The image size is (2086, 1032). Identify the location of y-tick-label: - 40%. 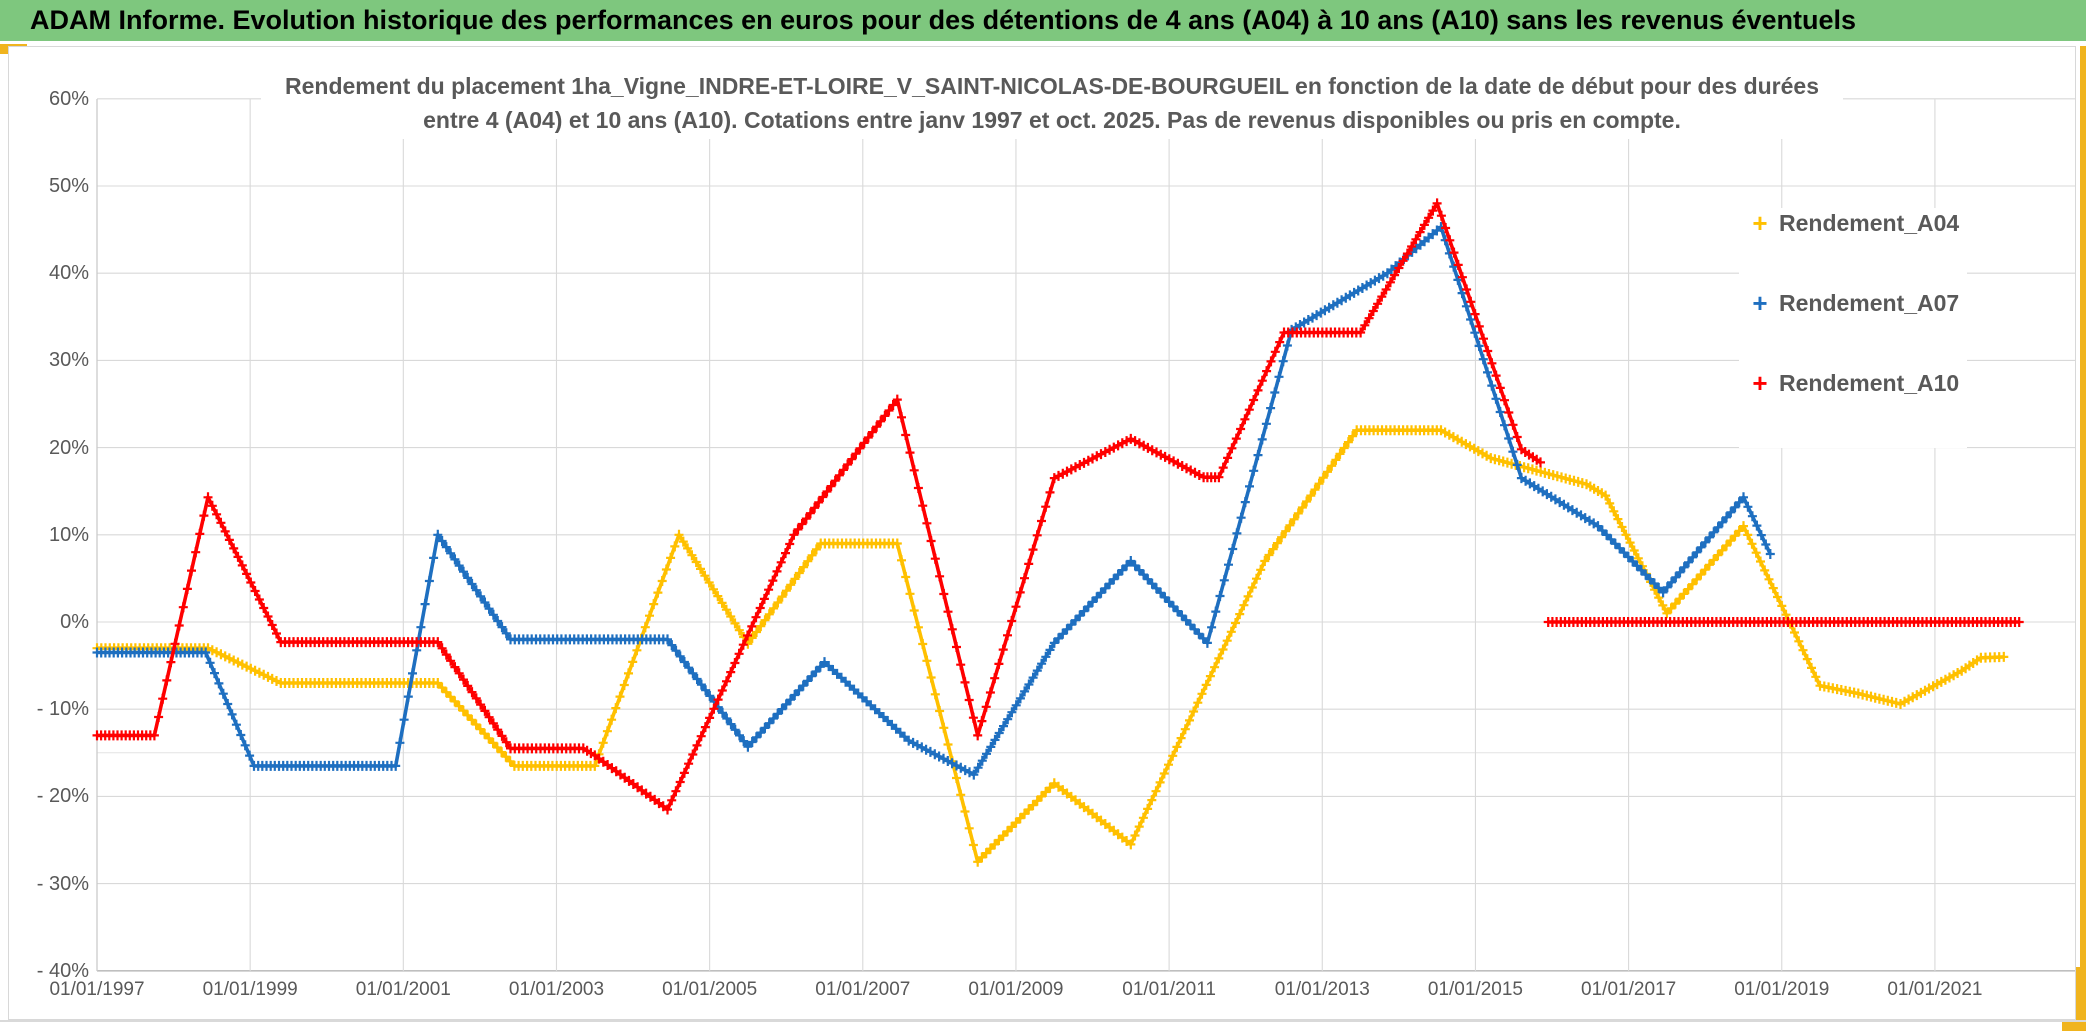
(62, 970).